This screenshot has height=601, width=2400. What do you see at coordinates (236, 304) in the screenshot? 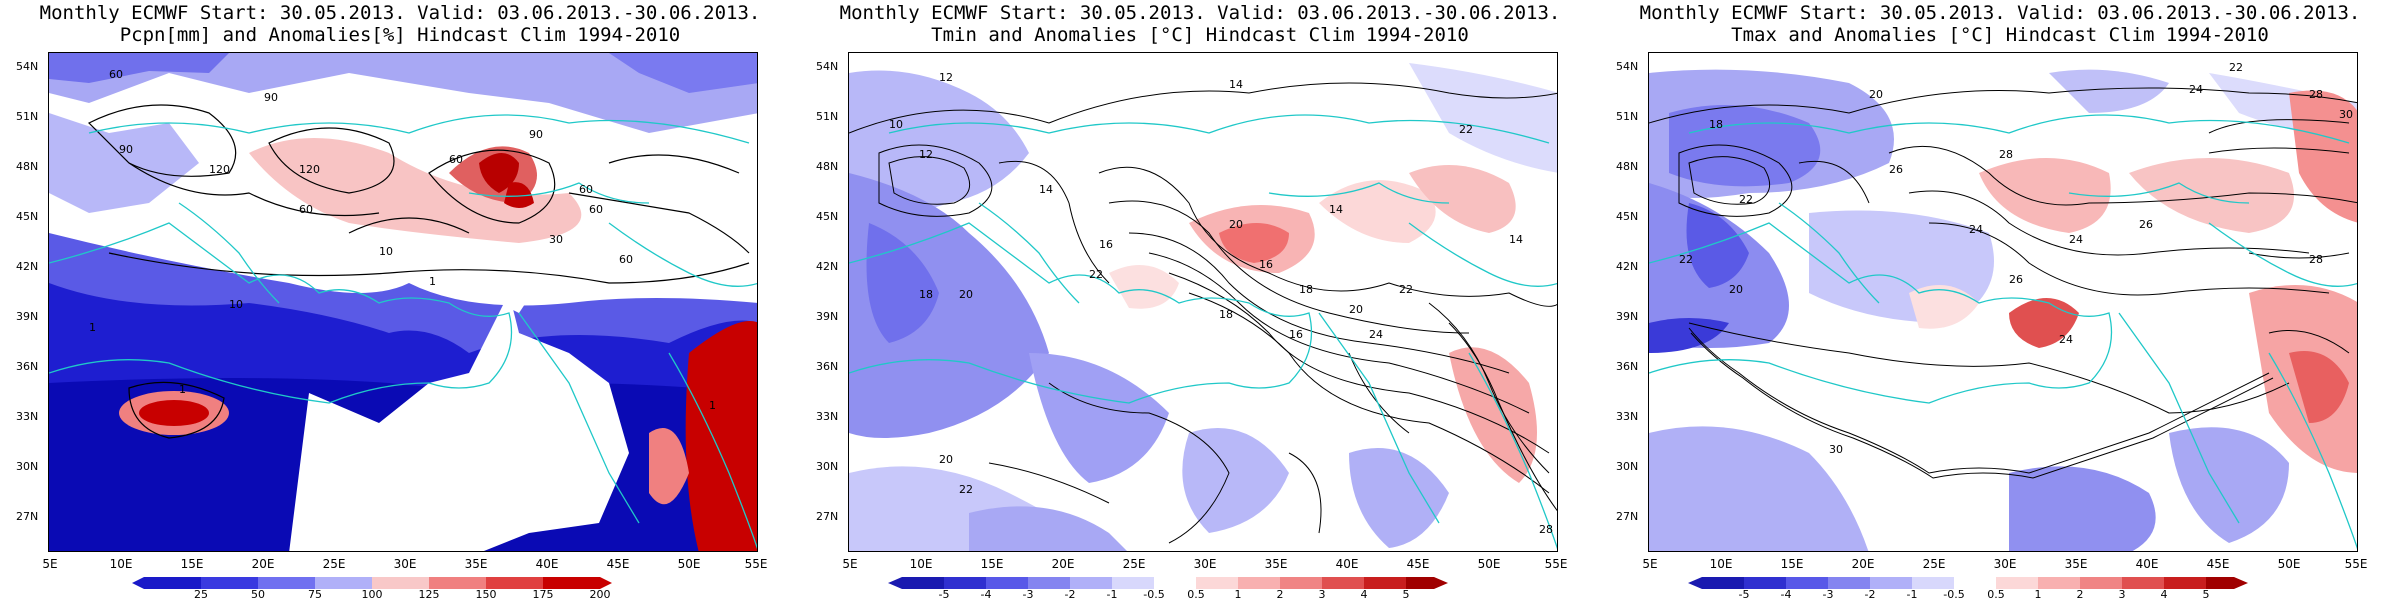
I see `svg-text: 10` at bounding box center [236, 304].